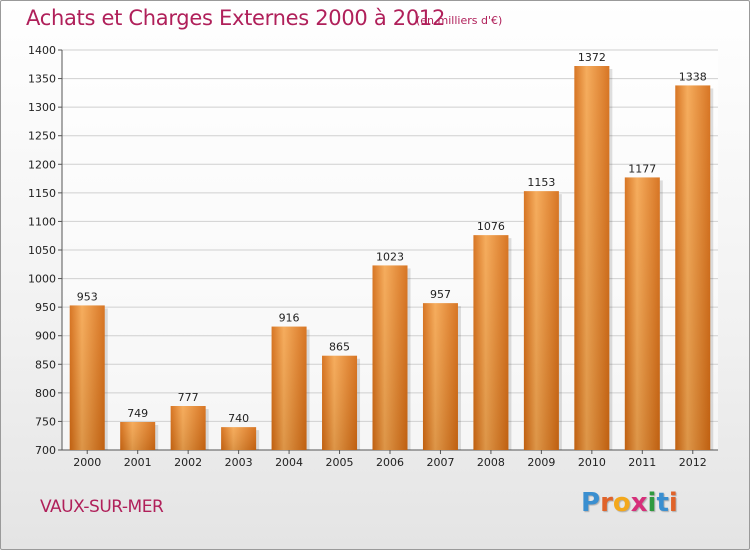  Describe the element at coordinates (642, 462) in the screenshot. I see `x-tick-label: 2011` at that location.